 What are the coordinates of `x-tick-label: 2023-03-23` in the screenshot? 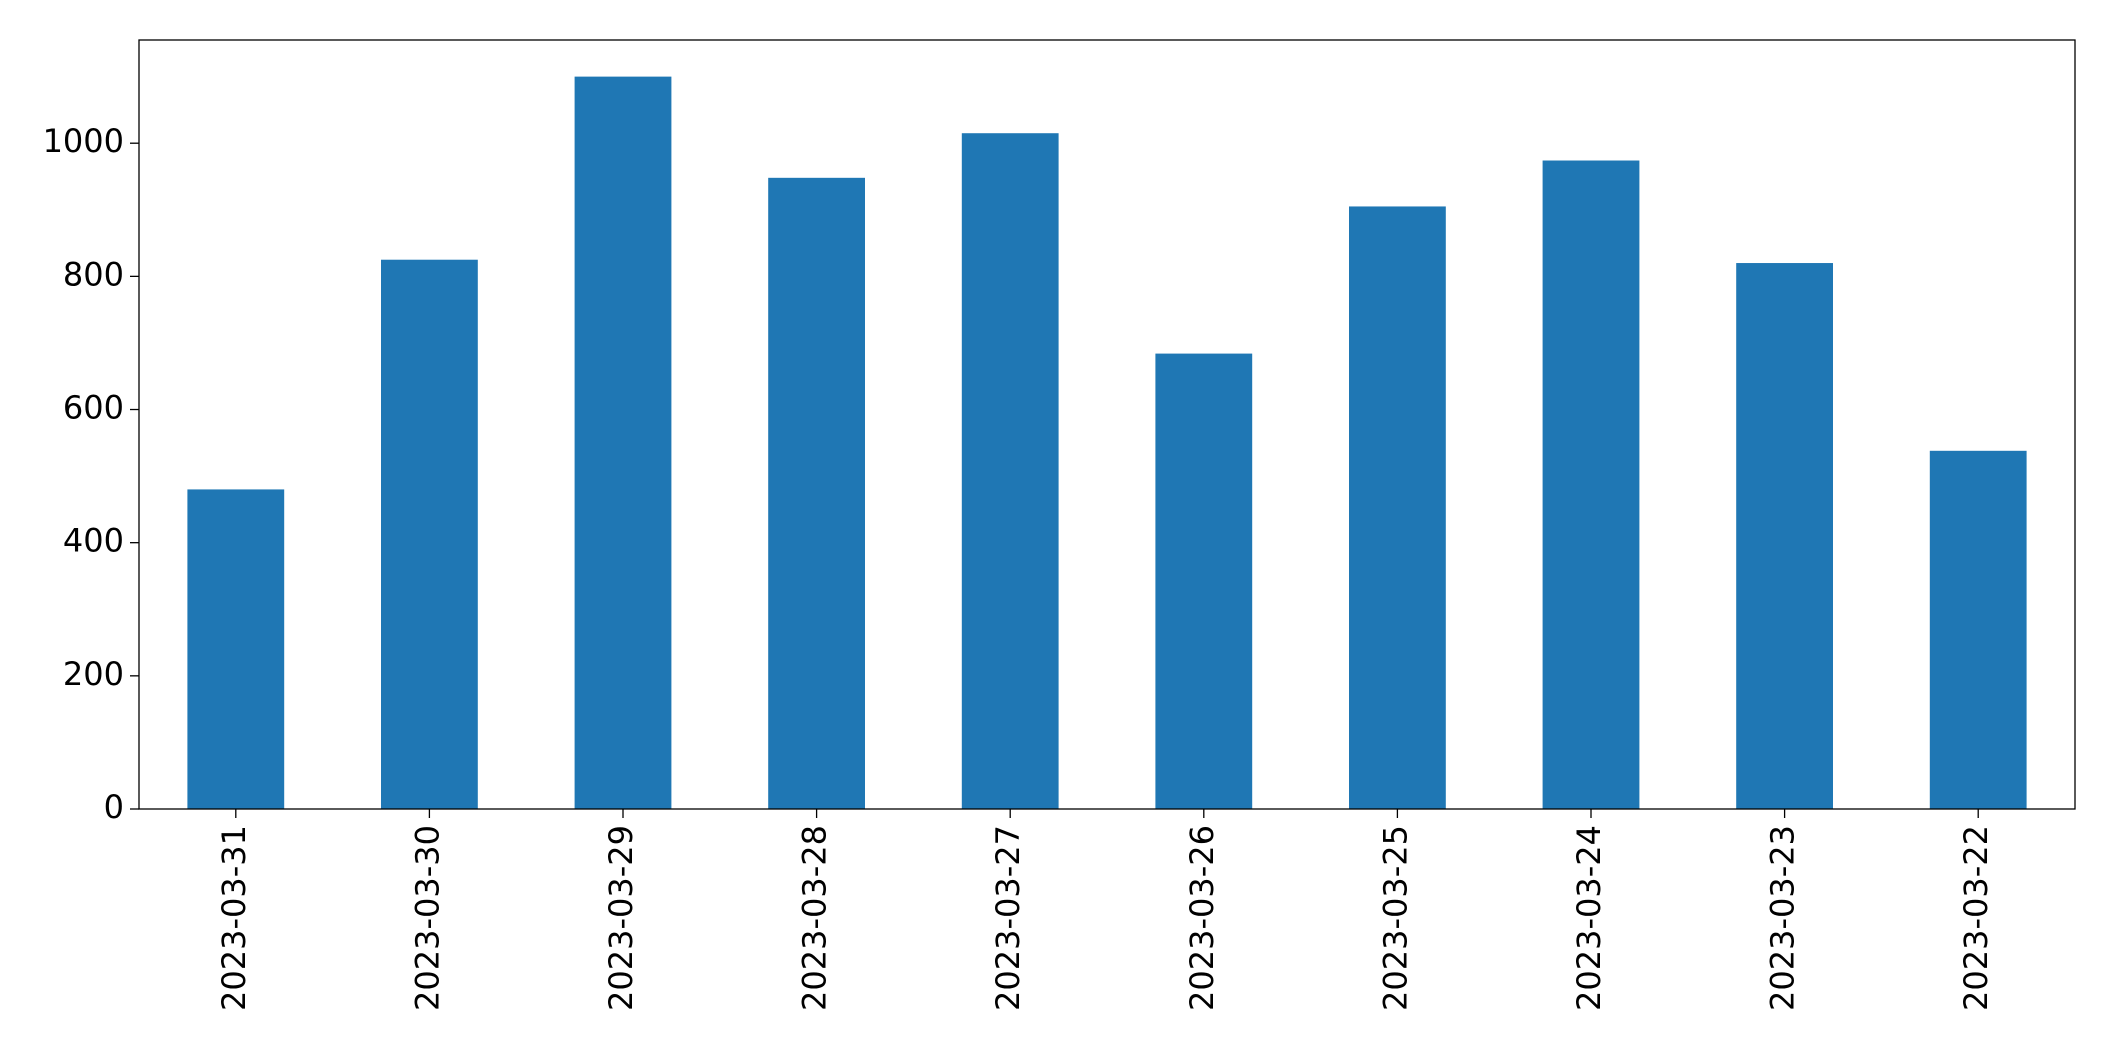 It's located at (1783, 918).